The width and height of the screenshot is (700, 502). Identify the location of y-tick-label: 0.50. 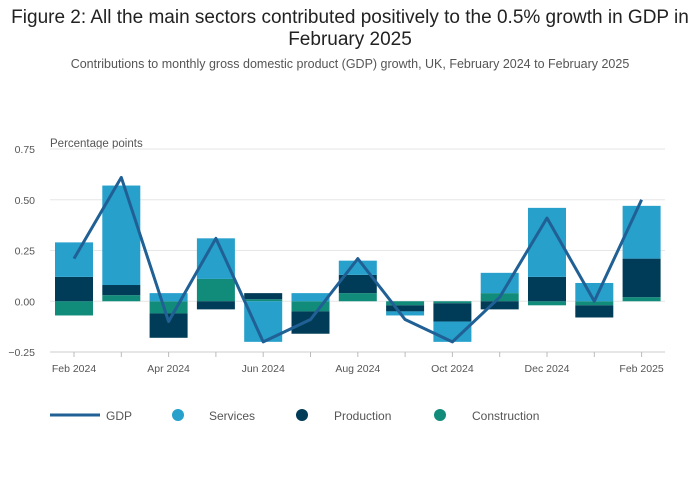
(25, 201).